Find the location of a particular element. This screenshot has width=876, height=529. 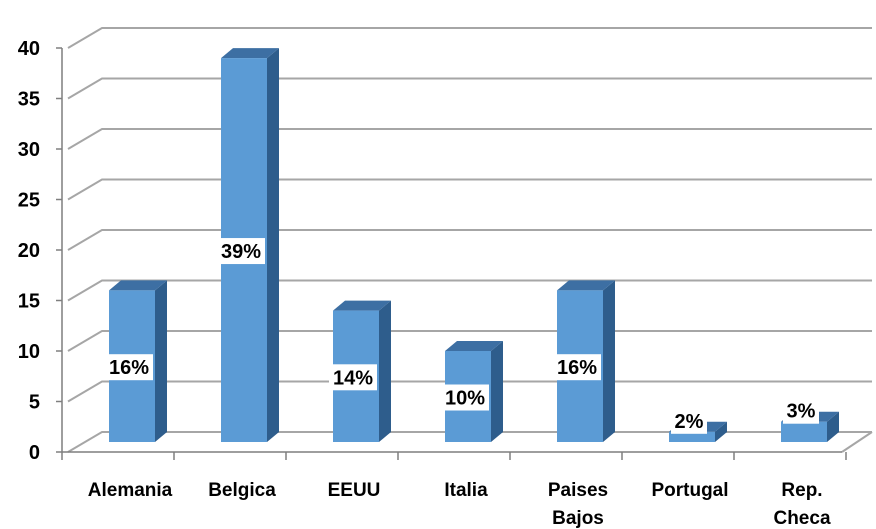

data-label: 10% is located at coordinates (465, 399).